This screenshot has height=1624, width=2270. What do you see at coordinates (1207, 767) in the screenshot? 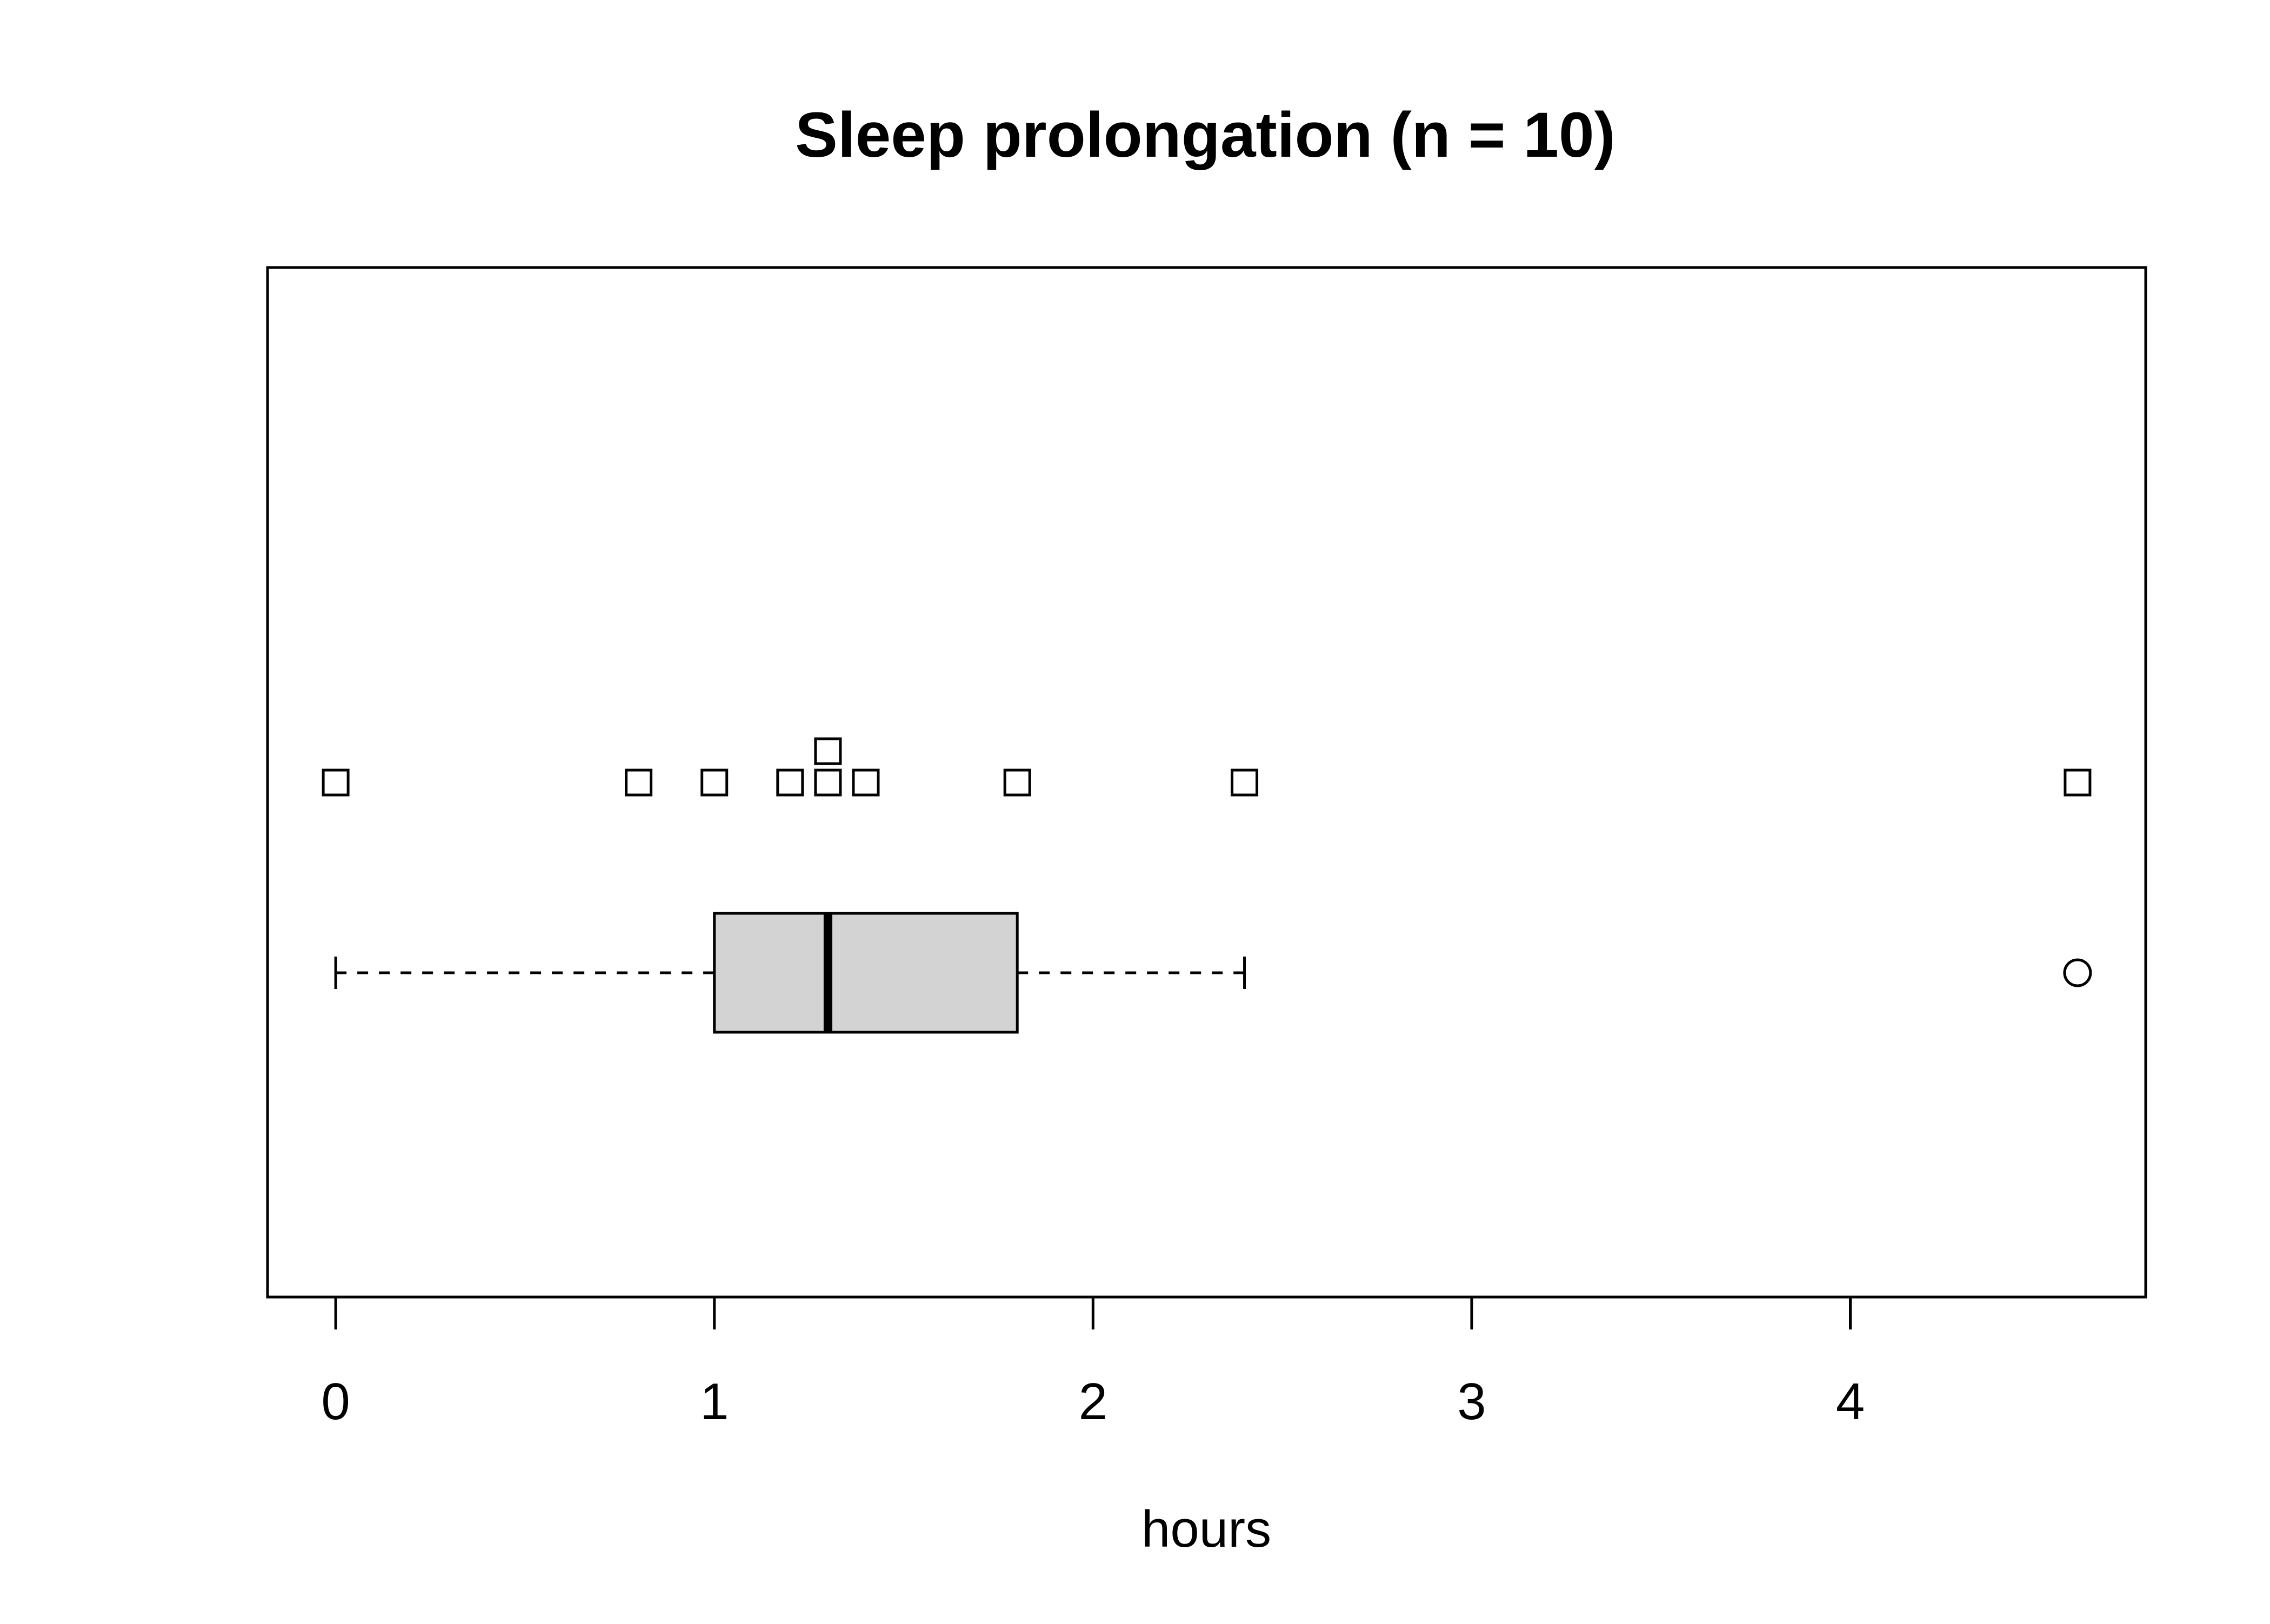
I see `strip-points` at bounding box center [1207, 767].